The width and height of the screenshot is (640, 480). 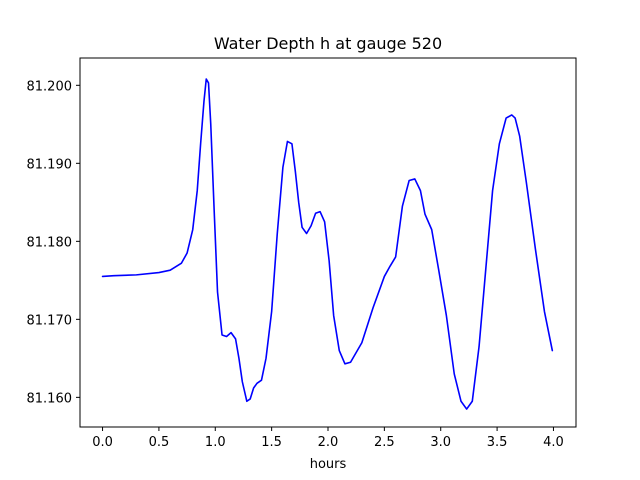 What do you see at coordinates (440, 442) in the screenshot?
I see `x-tick-label: 3.0` at bounding box center [440, 442].